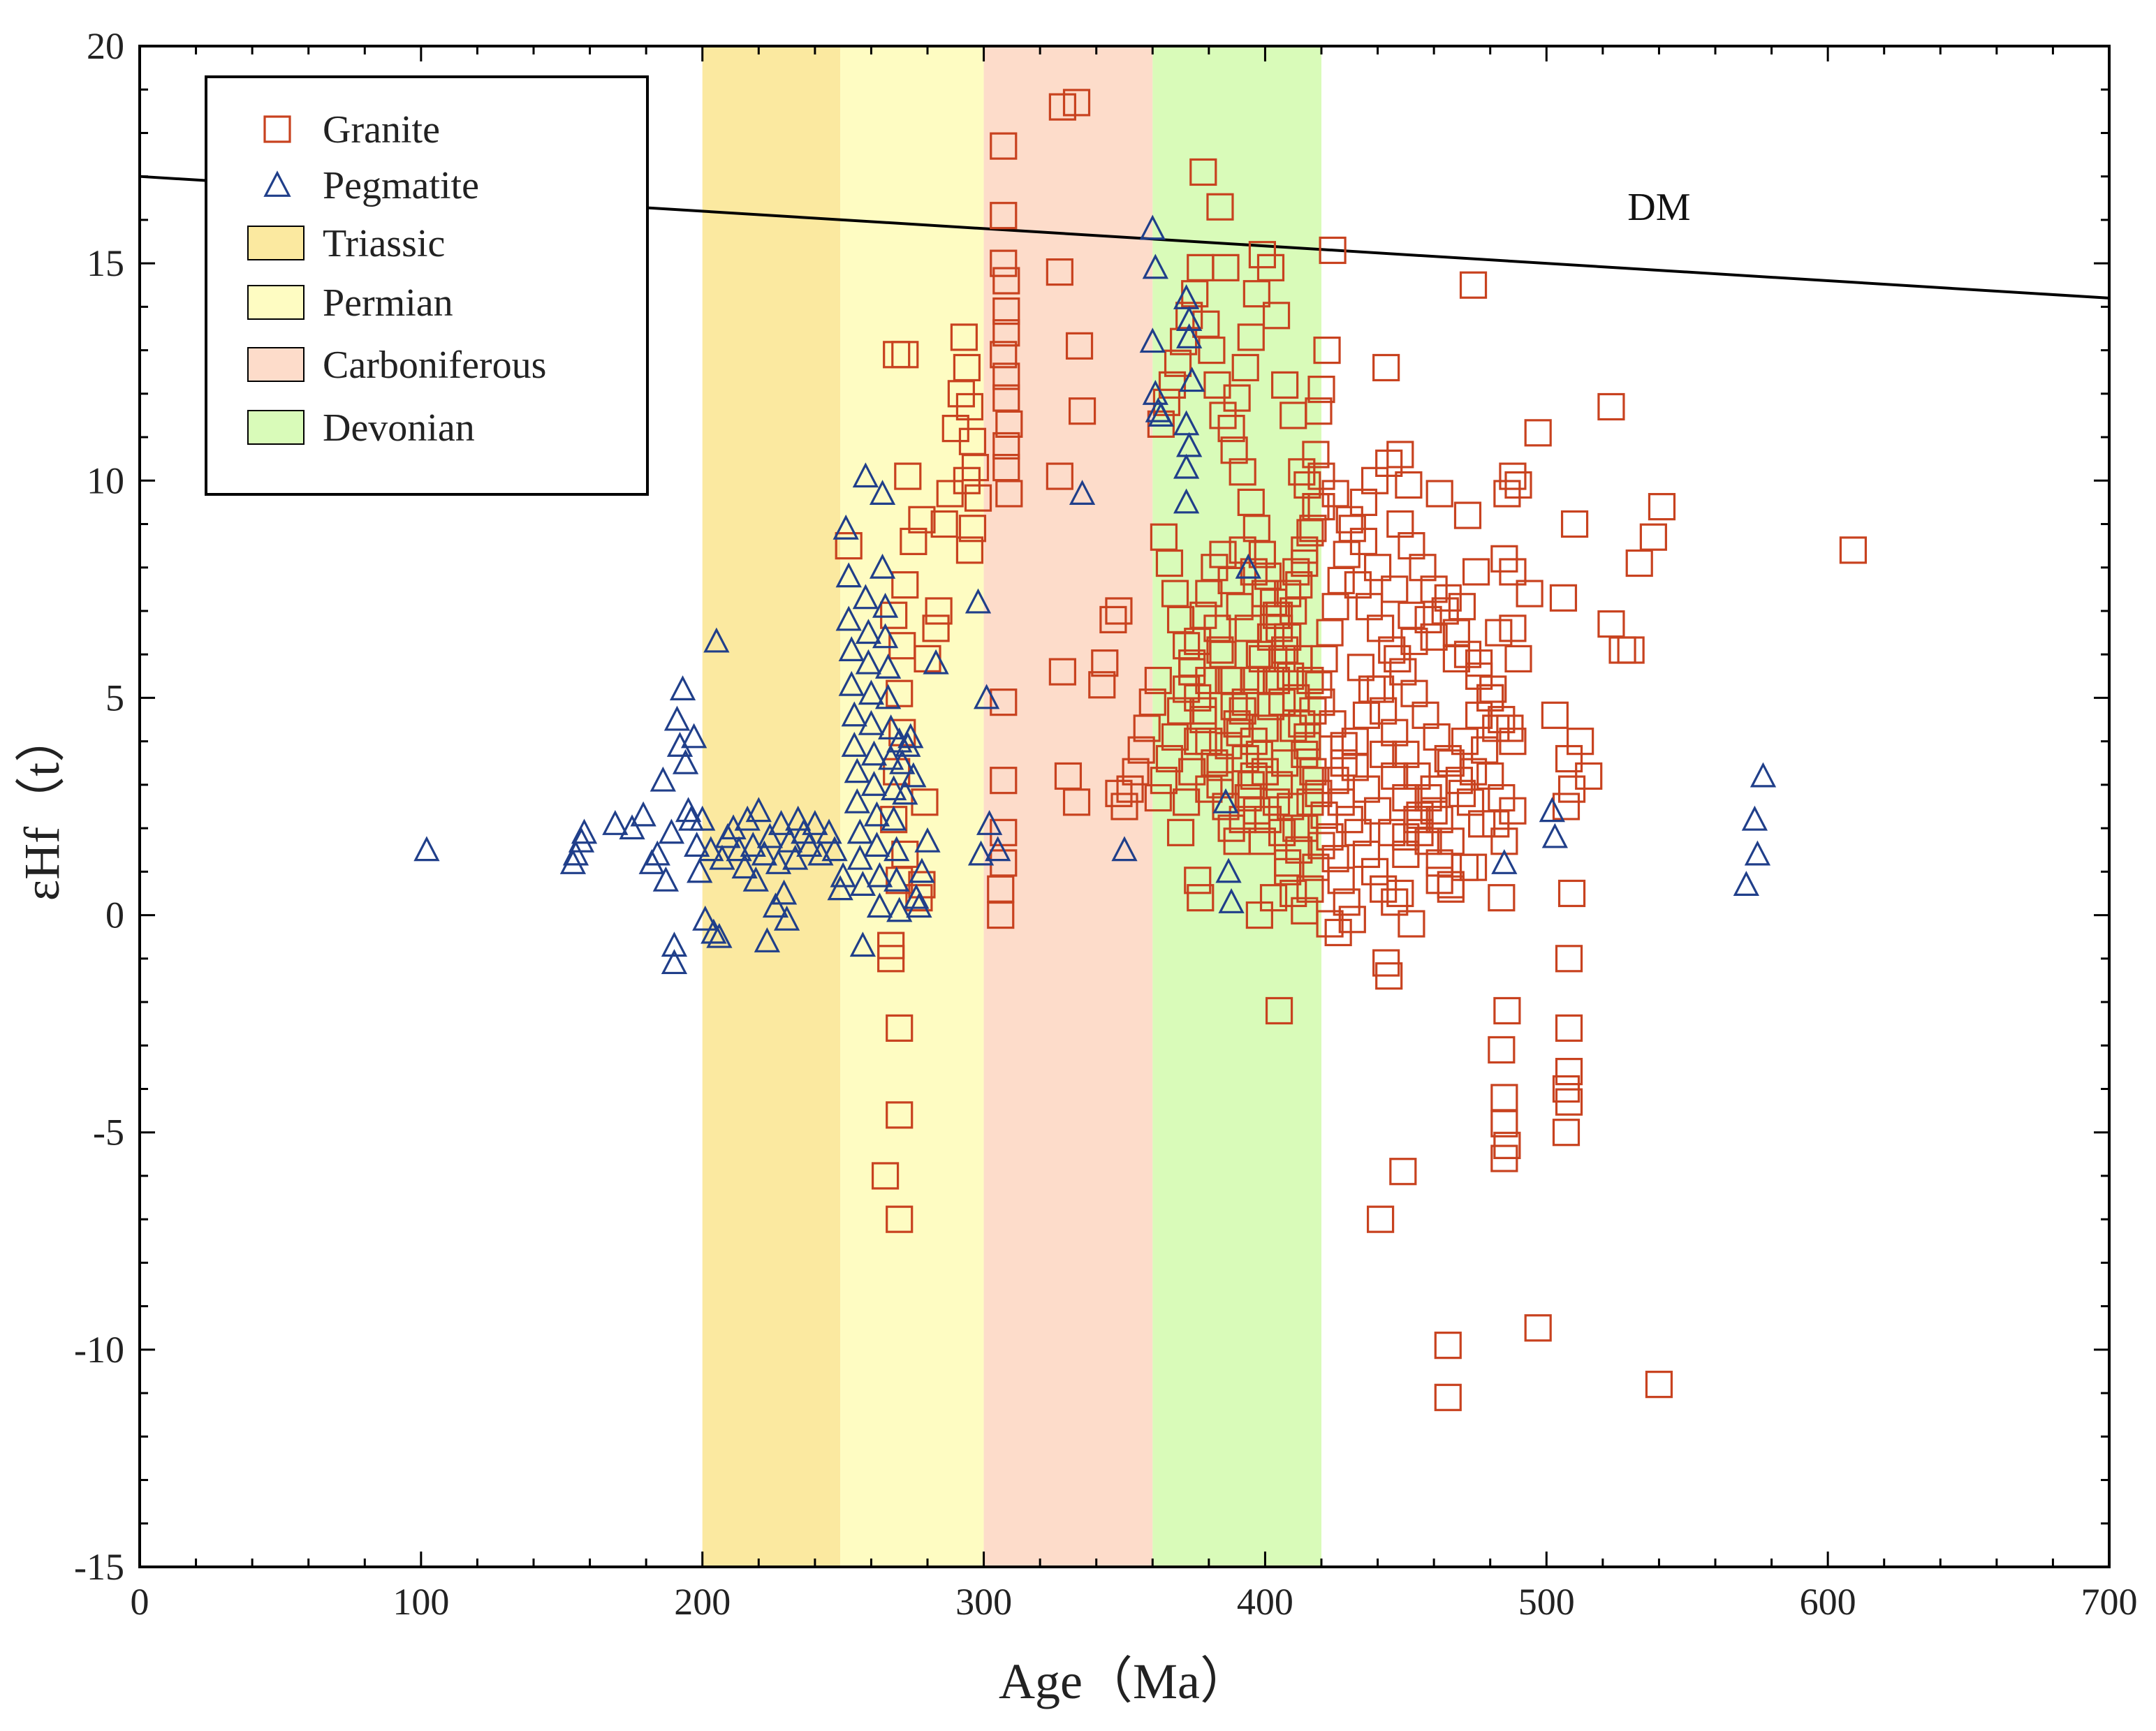  What do you see at coordinates (1547, 1602) in the screenshot?
I see `x-tick-label: 500` at bounding box center [1547, 1602].